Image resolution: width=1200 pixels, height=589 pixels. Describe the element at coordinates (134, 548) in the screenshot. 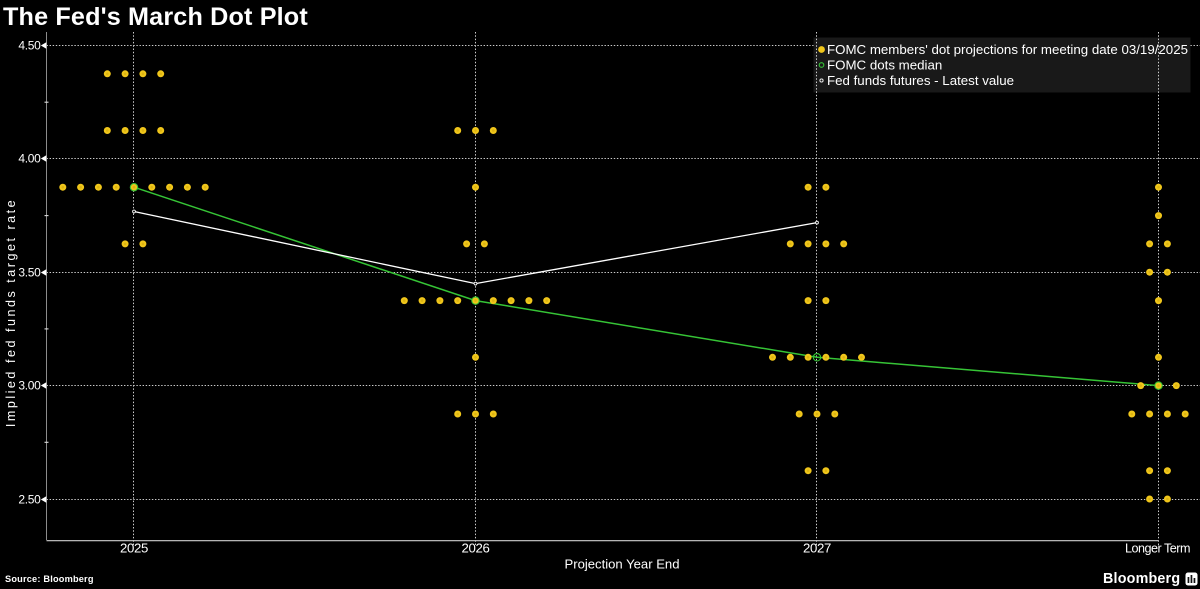

I see `svg-text: 2025` at that location.